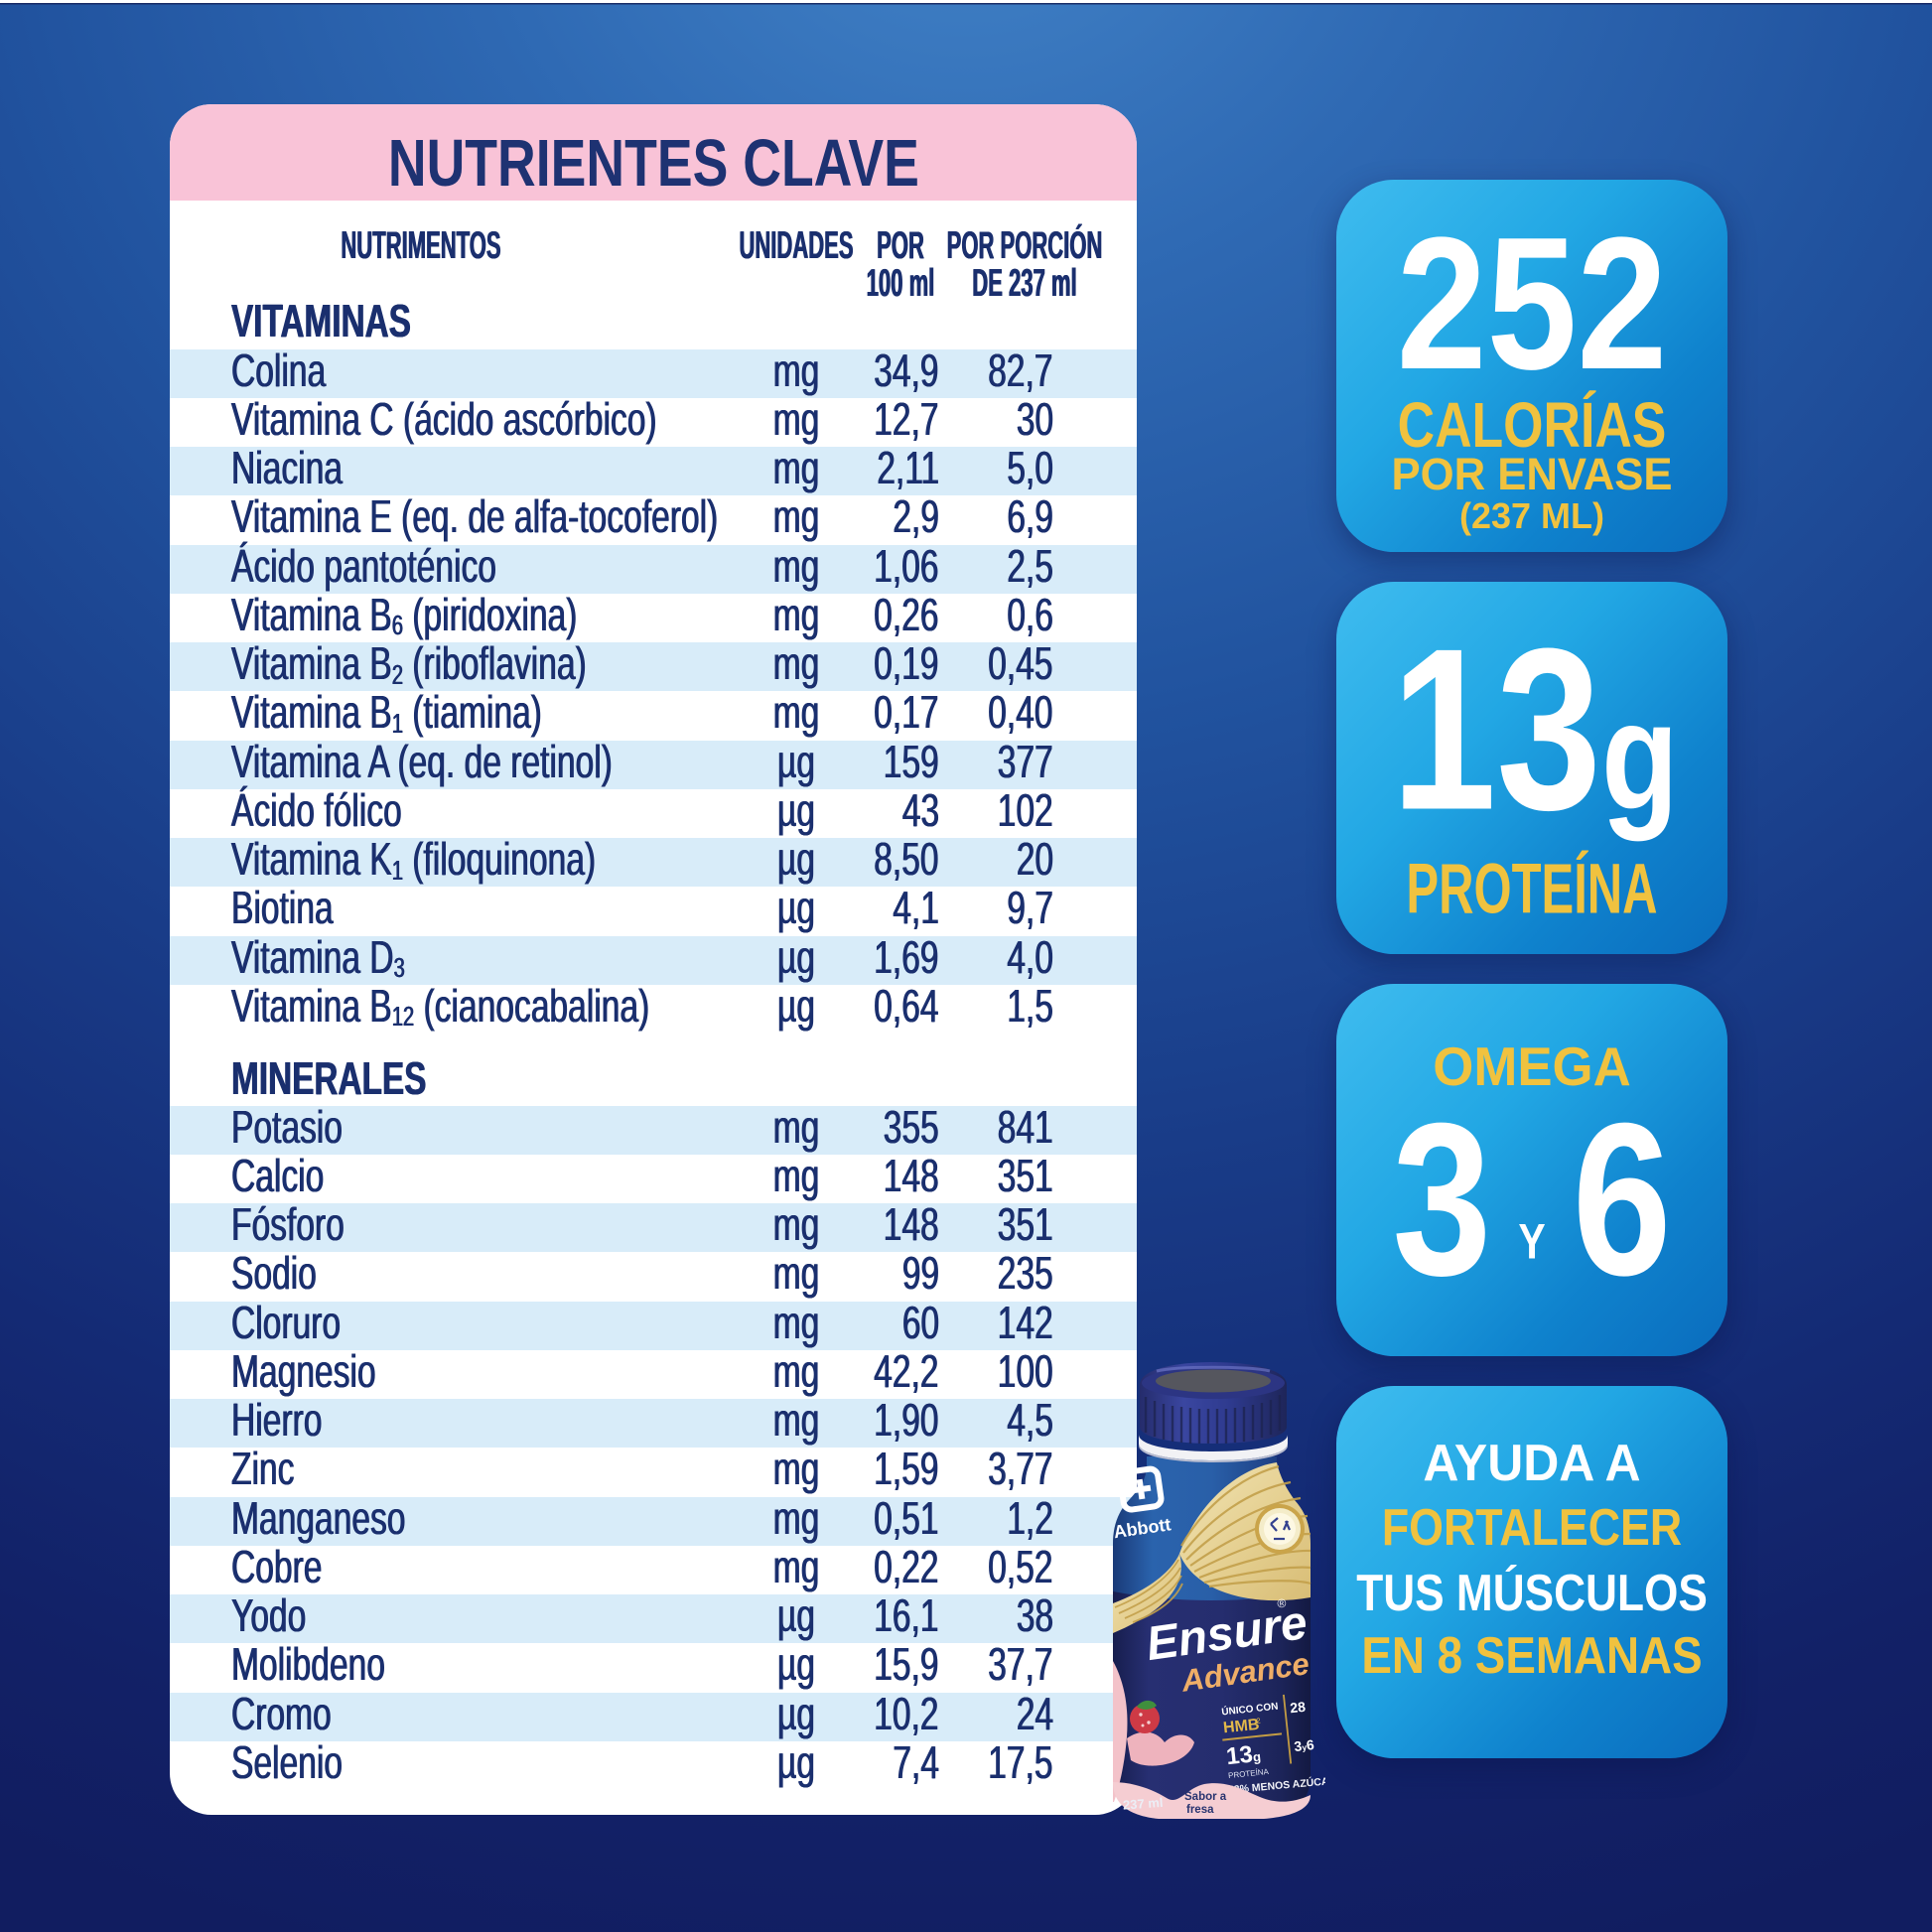 This screenshot has width=1932, height=1932. What do you see at coordinates (1143, 1804) in the screenshot?
I see `svg-text: 237 ml` at bounding box center [1143, 1804].